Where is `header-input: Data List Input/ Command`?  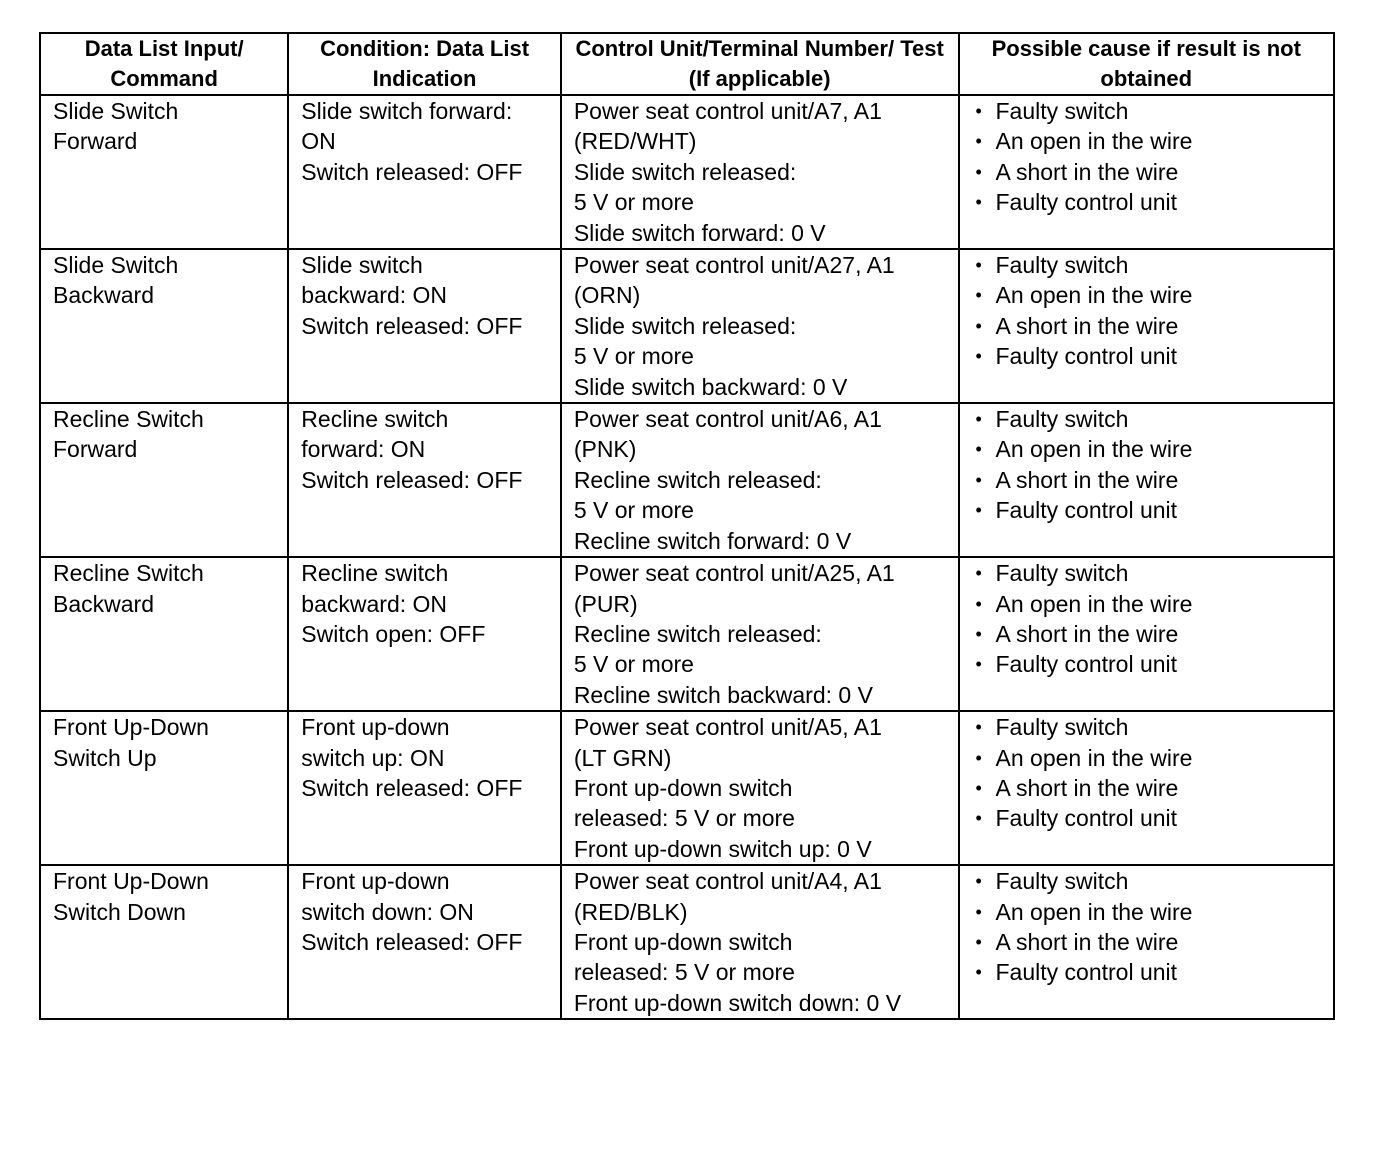
header-input: Data List Input/ Command is located at coordinates (164, 64).